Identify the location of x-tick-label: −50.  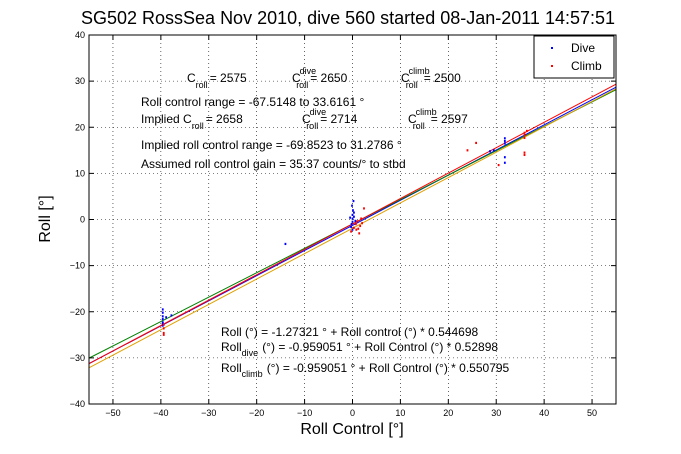
(112, 413).